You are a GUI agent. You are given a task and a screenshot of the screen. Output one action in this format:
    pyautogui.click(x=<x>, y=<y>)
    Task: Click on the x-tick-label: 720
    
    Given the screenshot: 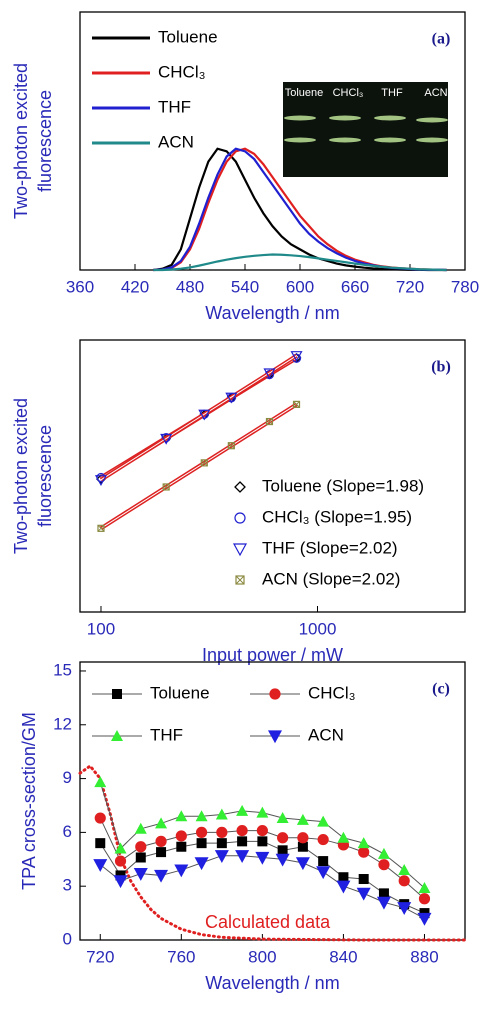 What is the action you would take?
    pyautogui.click(x=100, y=956)
    